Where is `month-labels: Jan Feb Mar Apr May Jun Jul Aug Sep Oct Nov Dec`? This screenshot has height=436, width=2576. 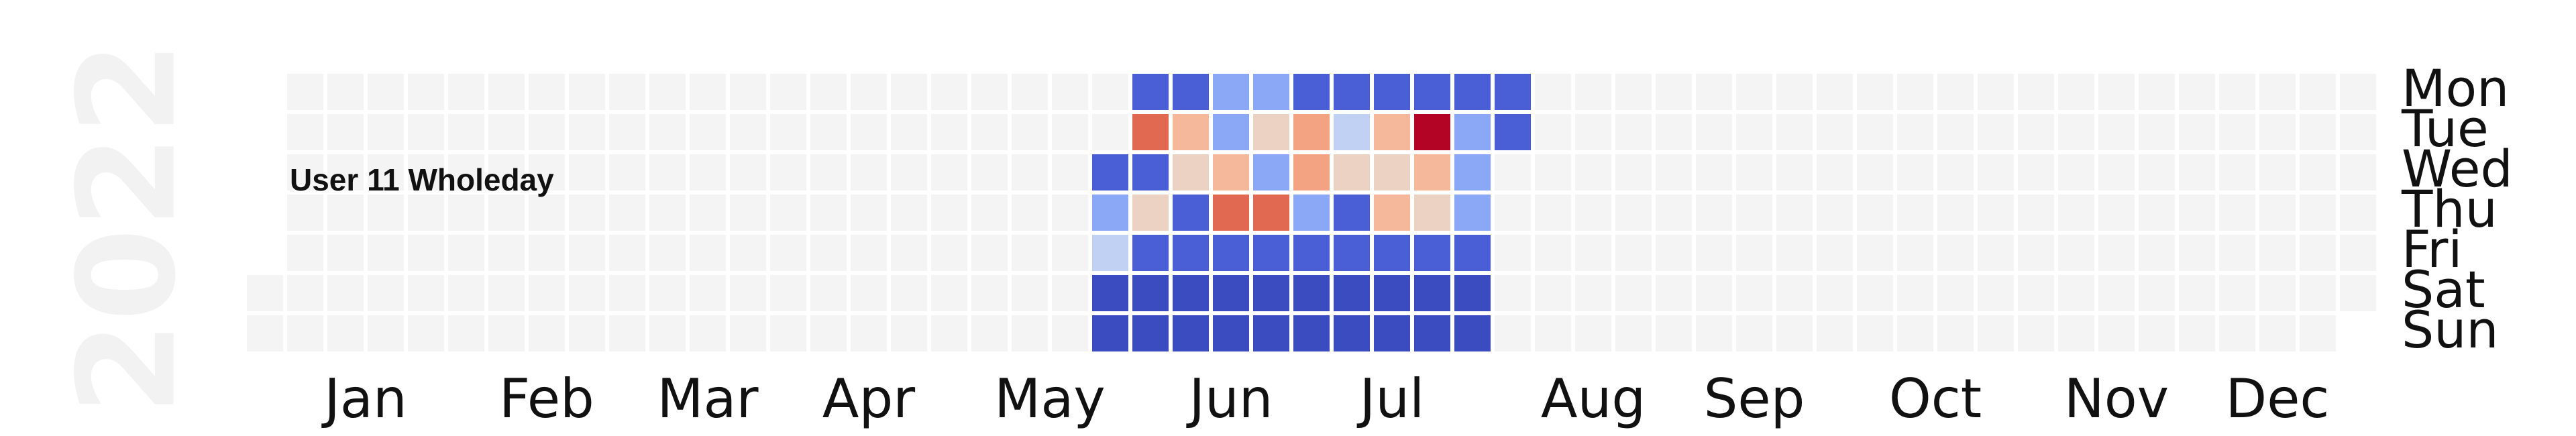 month-labels: Jan Feb Mar Apr May Jun Jul Aug Sep Oct Nov Dec is located at coordinates (1325, 399).